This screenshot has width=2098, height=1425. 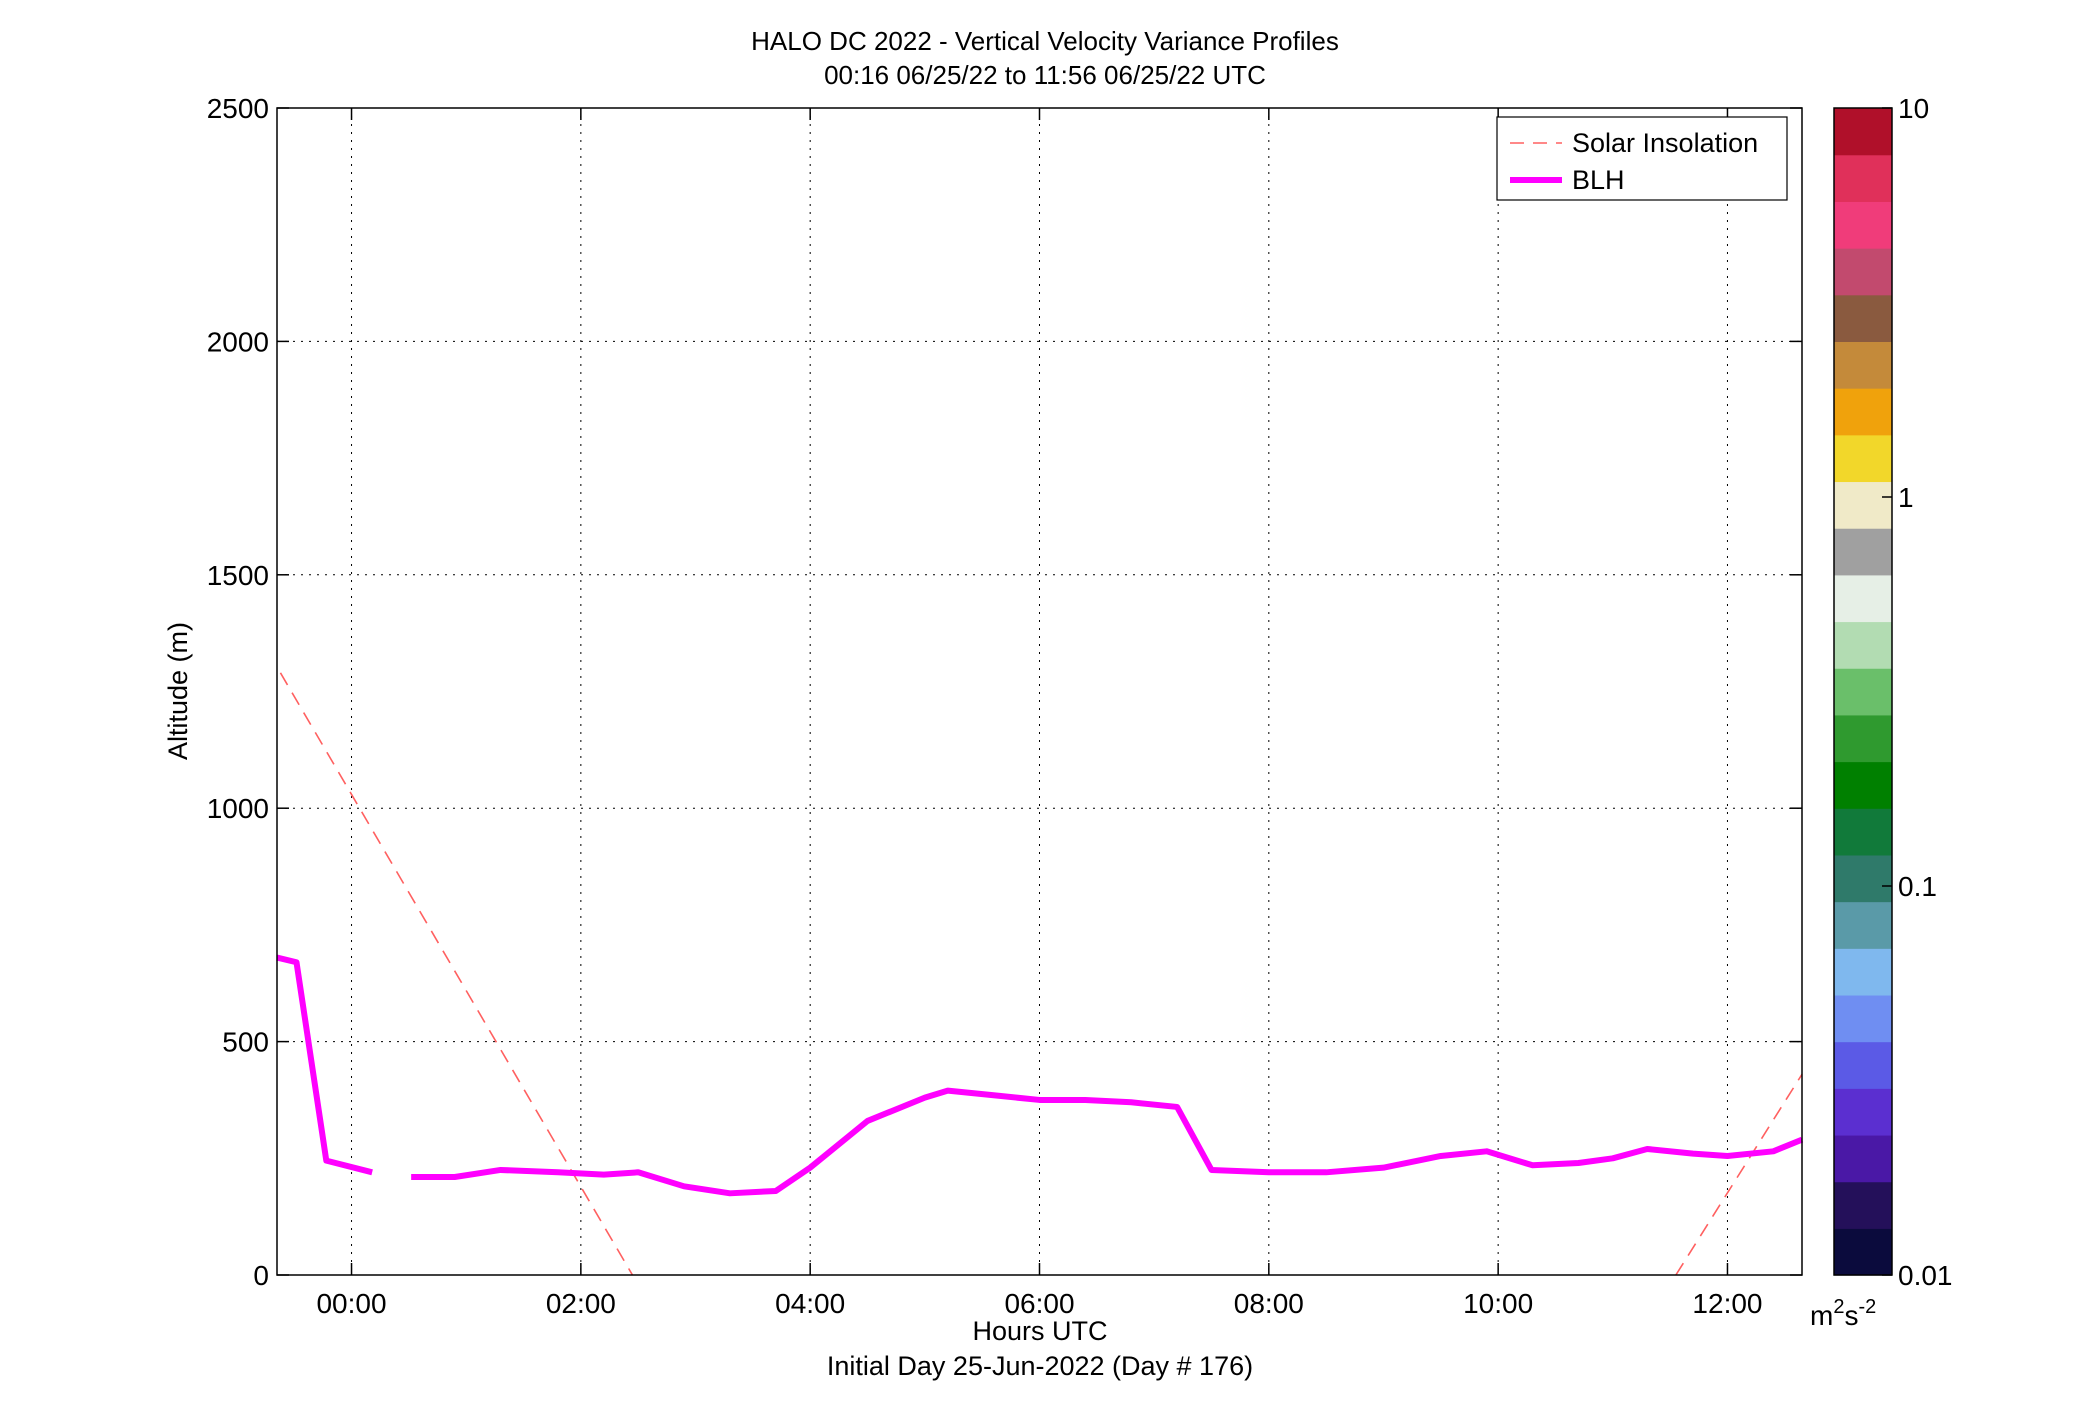 What do you see at coordinates (1039, 1303) in the screenshot?
I see `x-tick-label: 06:00` at bounding box center [1039, 1303].